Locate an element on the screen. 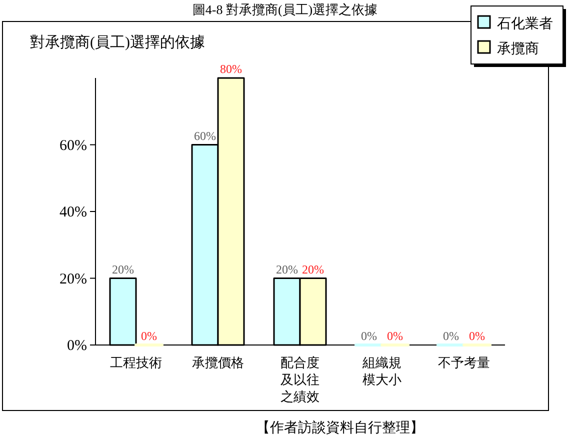 This screenshot has width=571, height=441. category-label: 承攬價格 is located at coordinates (218, 362).